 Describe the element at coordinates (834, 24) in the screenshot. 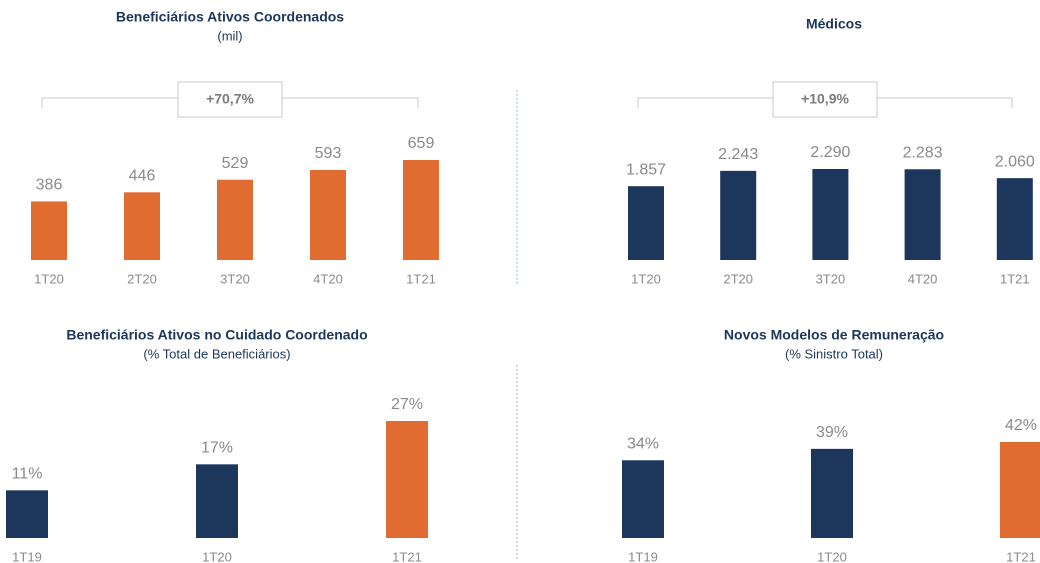

I see `chart-title: Médicos` at that location.